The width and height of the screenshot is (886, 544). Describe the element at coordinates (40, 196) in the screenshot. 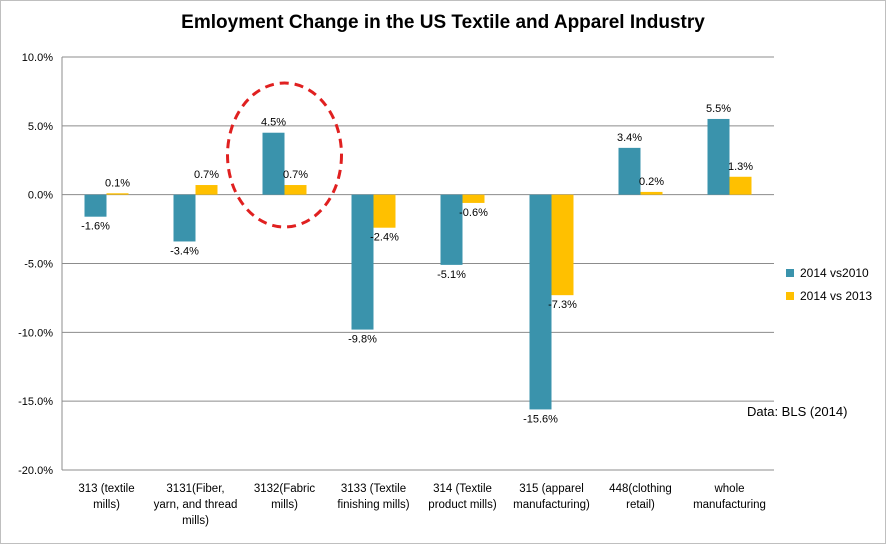

I see `y-tick-label: 0.0%` at that location.